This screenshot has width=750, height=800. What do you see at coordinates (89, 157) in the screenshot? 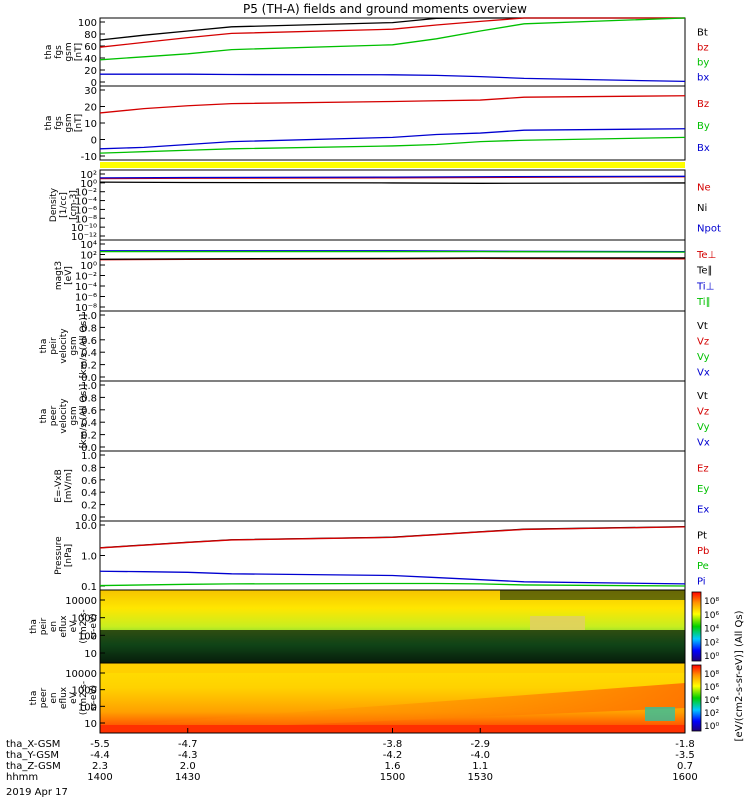
I see `y-tick-label: -10` at bounding box center [89, 157].